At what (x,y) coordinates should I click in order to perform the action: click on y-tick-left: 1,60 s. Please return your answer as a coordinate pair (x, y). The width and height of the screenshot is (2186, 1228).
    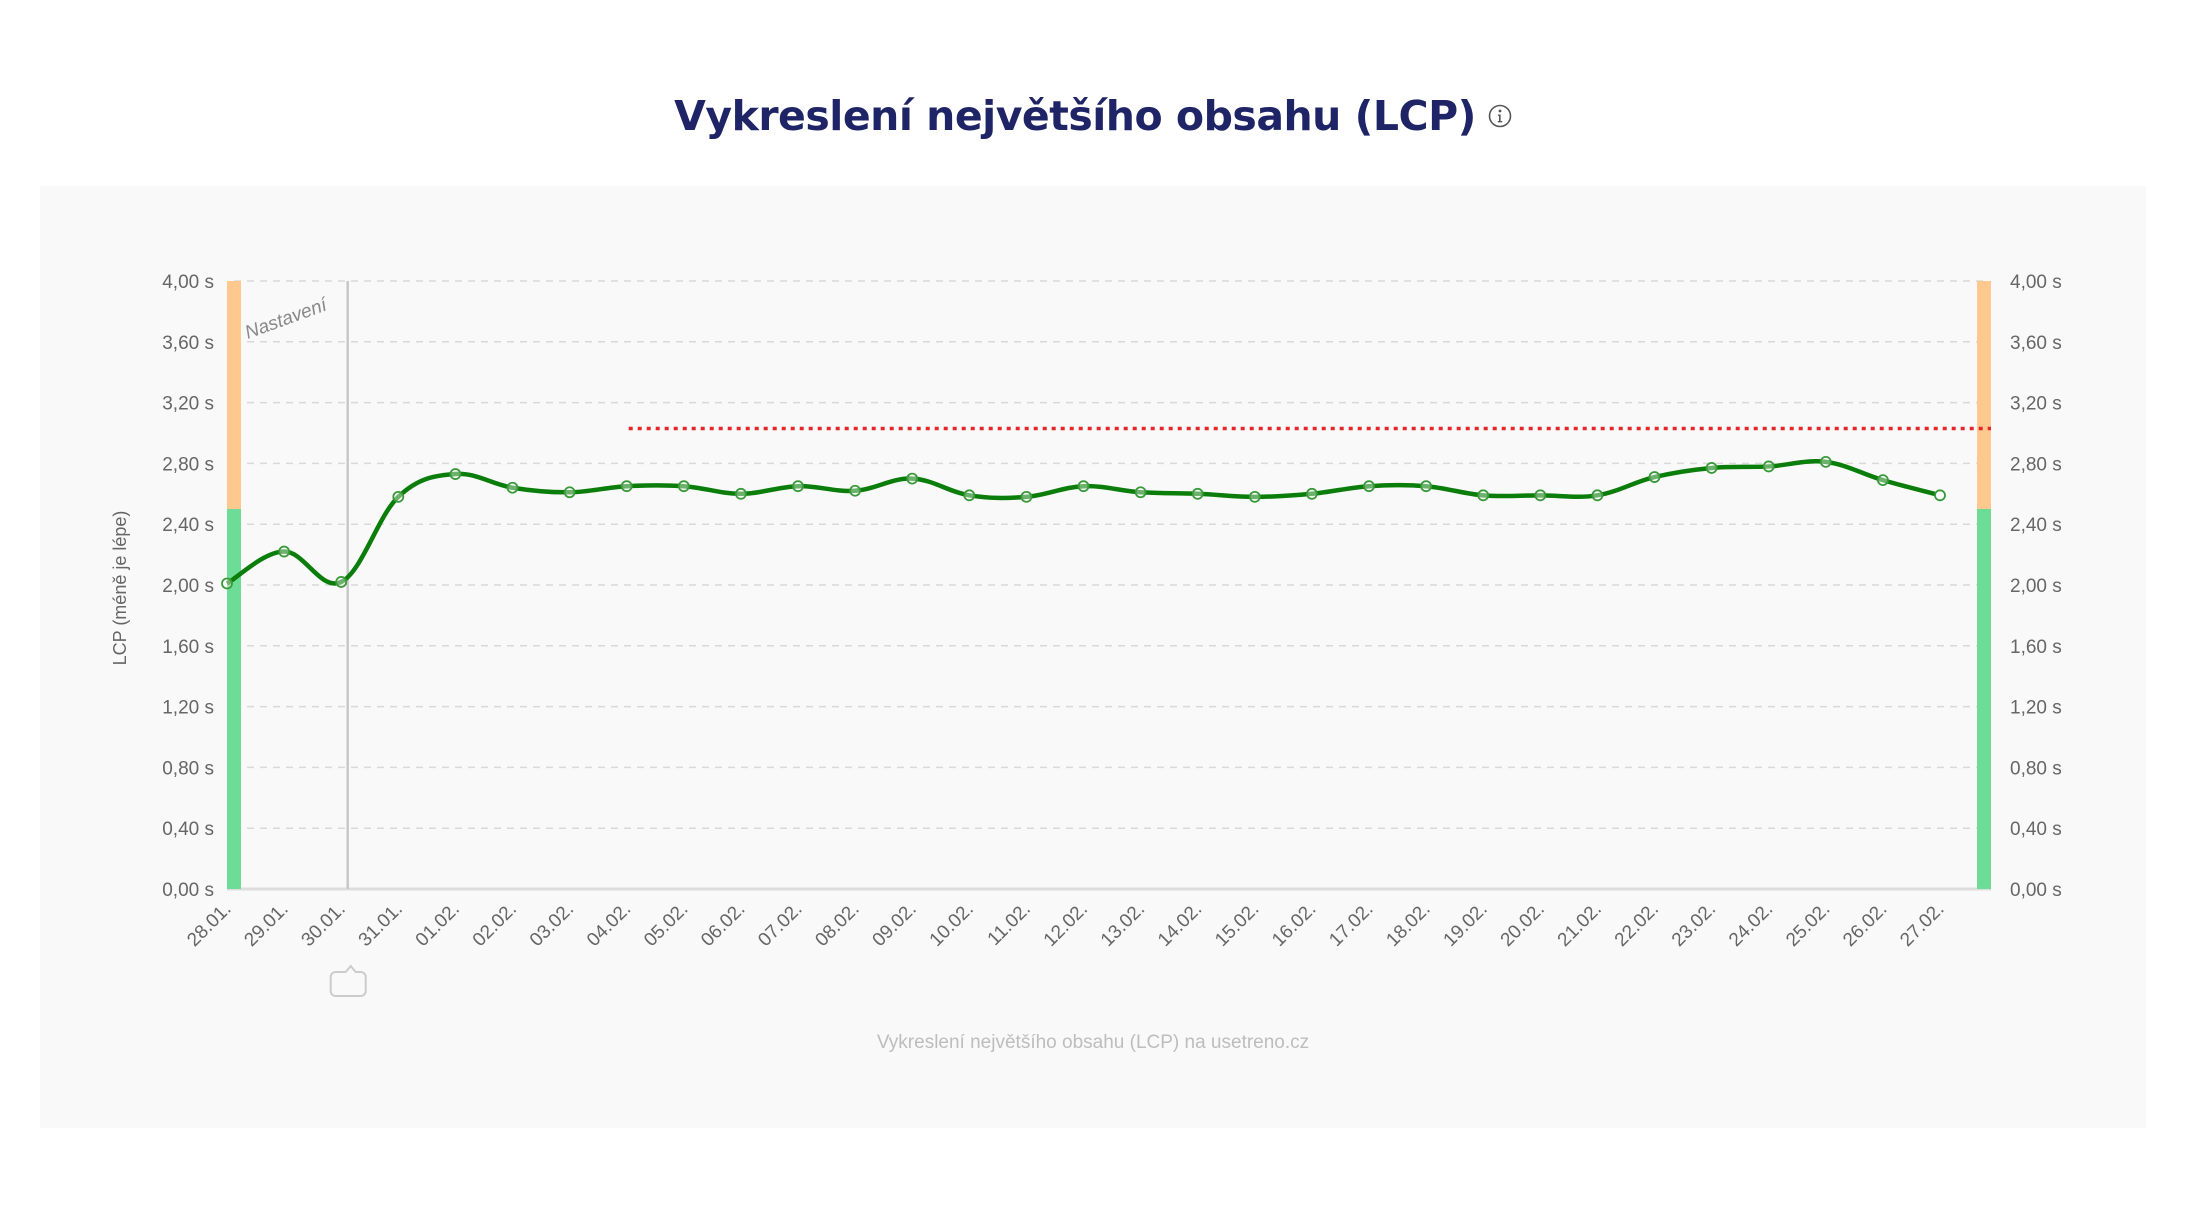
    Looking at the image, I should click on (188, 647).